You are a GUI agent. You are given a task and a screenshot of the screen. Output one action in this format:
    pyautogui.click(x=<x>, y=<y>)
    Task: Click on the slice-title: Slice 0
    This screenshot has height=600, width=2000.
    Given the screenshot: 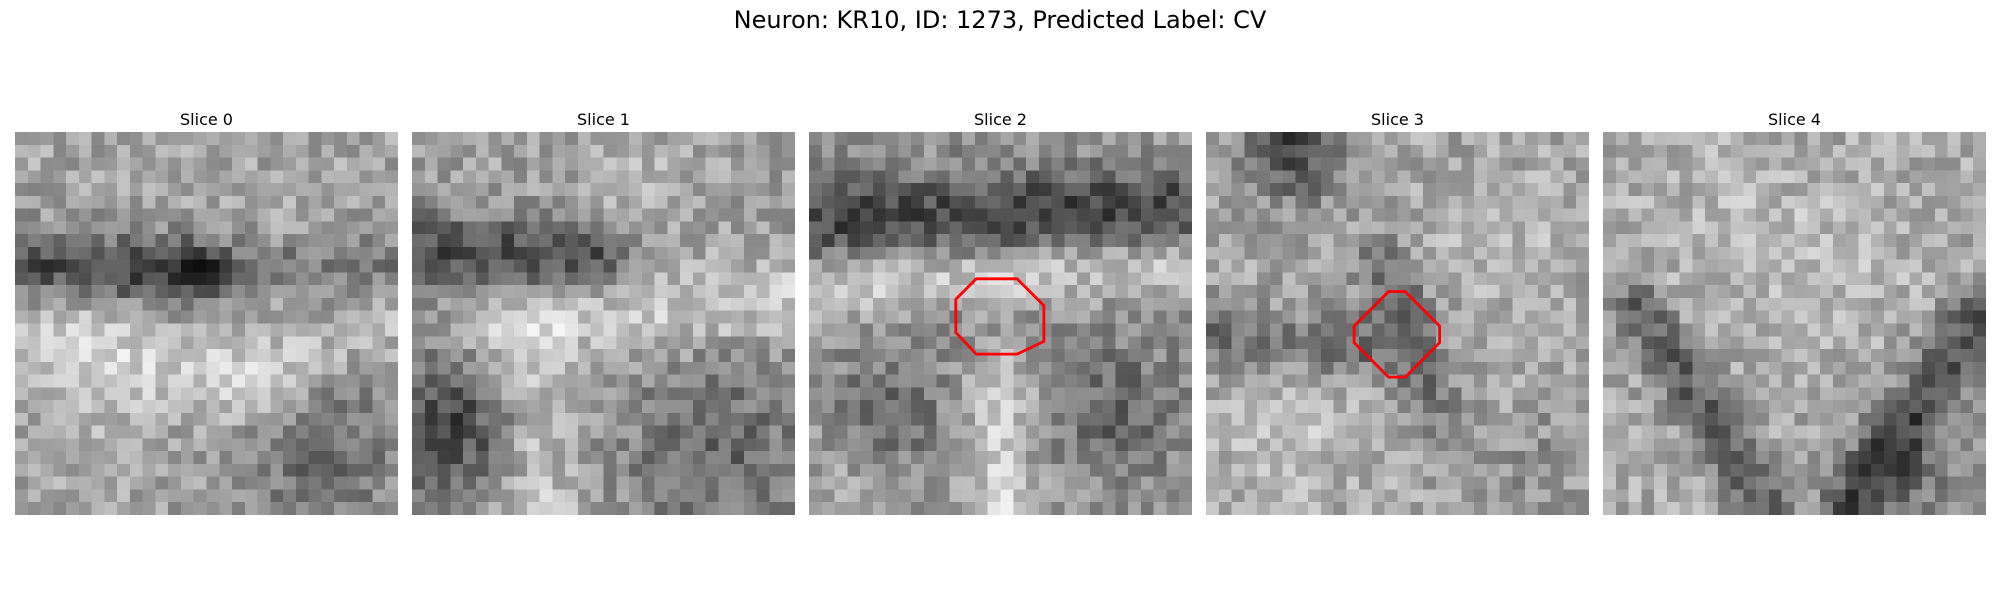 What is the action you would take?
    pyautogui.click(x=206, y=119)
    